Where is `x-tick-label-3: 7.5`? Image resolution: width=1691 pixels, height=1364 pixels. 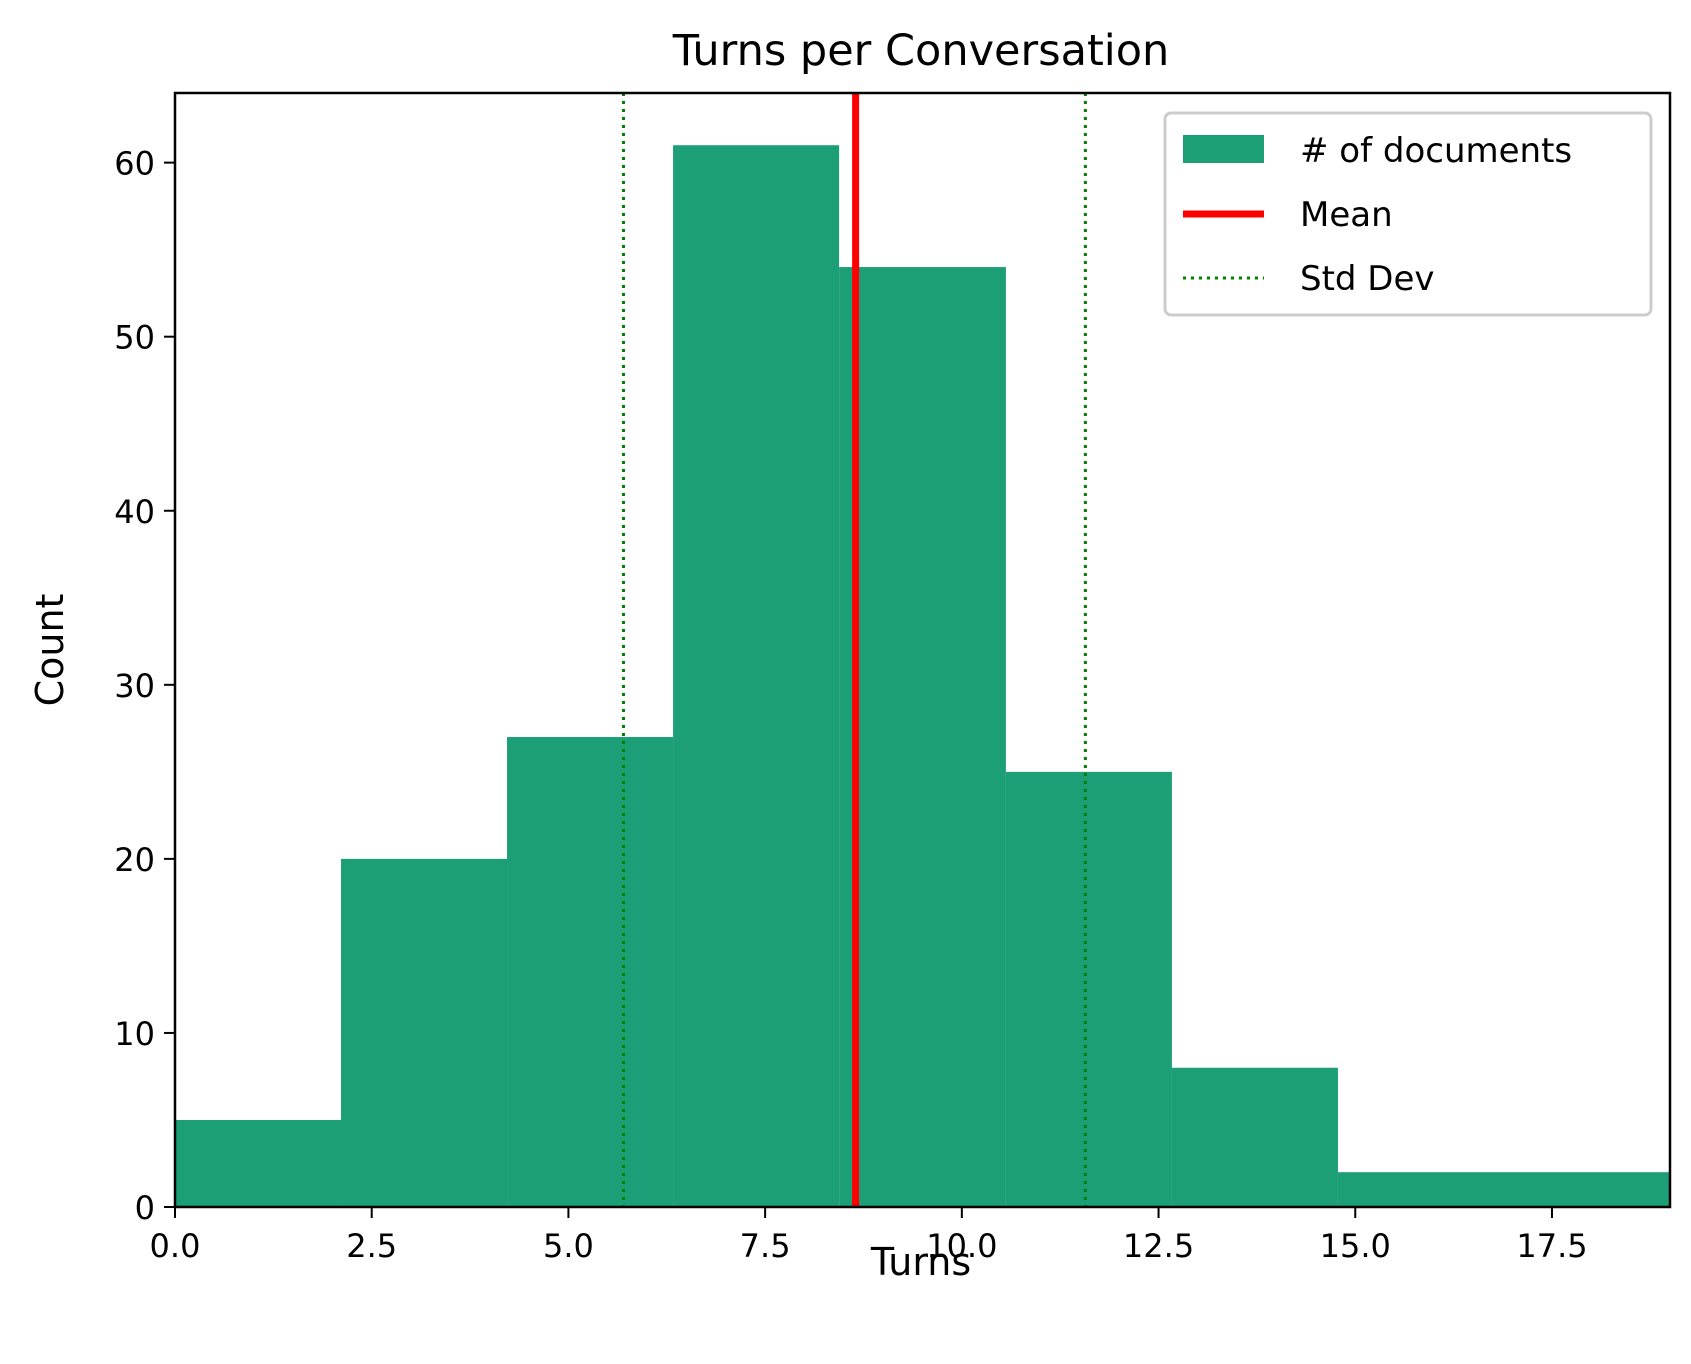 x-tick-label-3: 7.5 is located at coordinates (765, 1246).